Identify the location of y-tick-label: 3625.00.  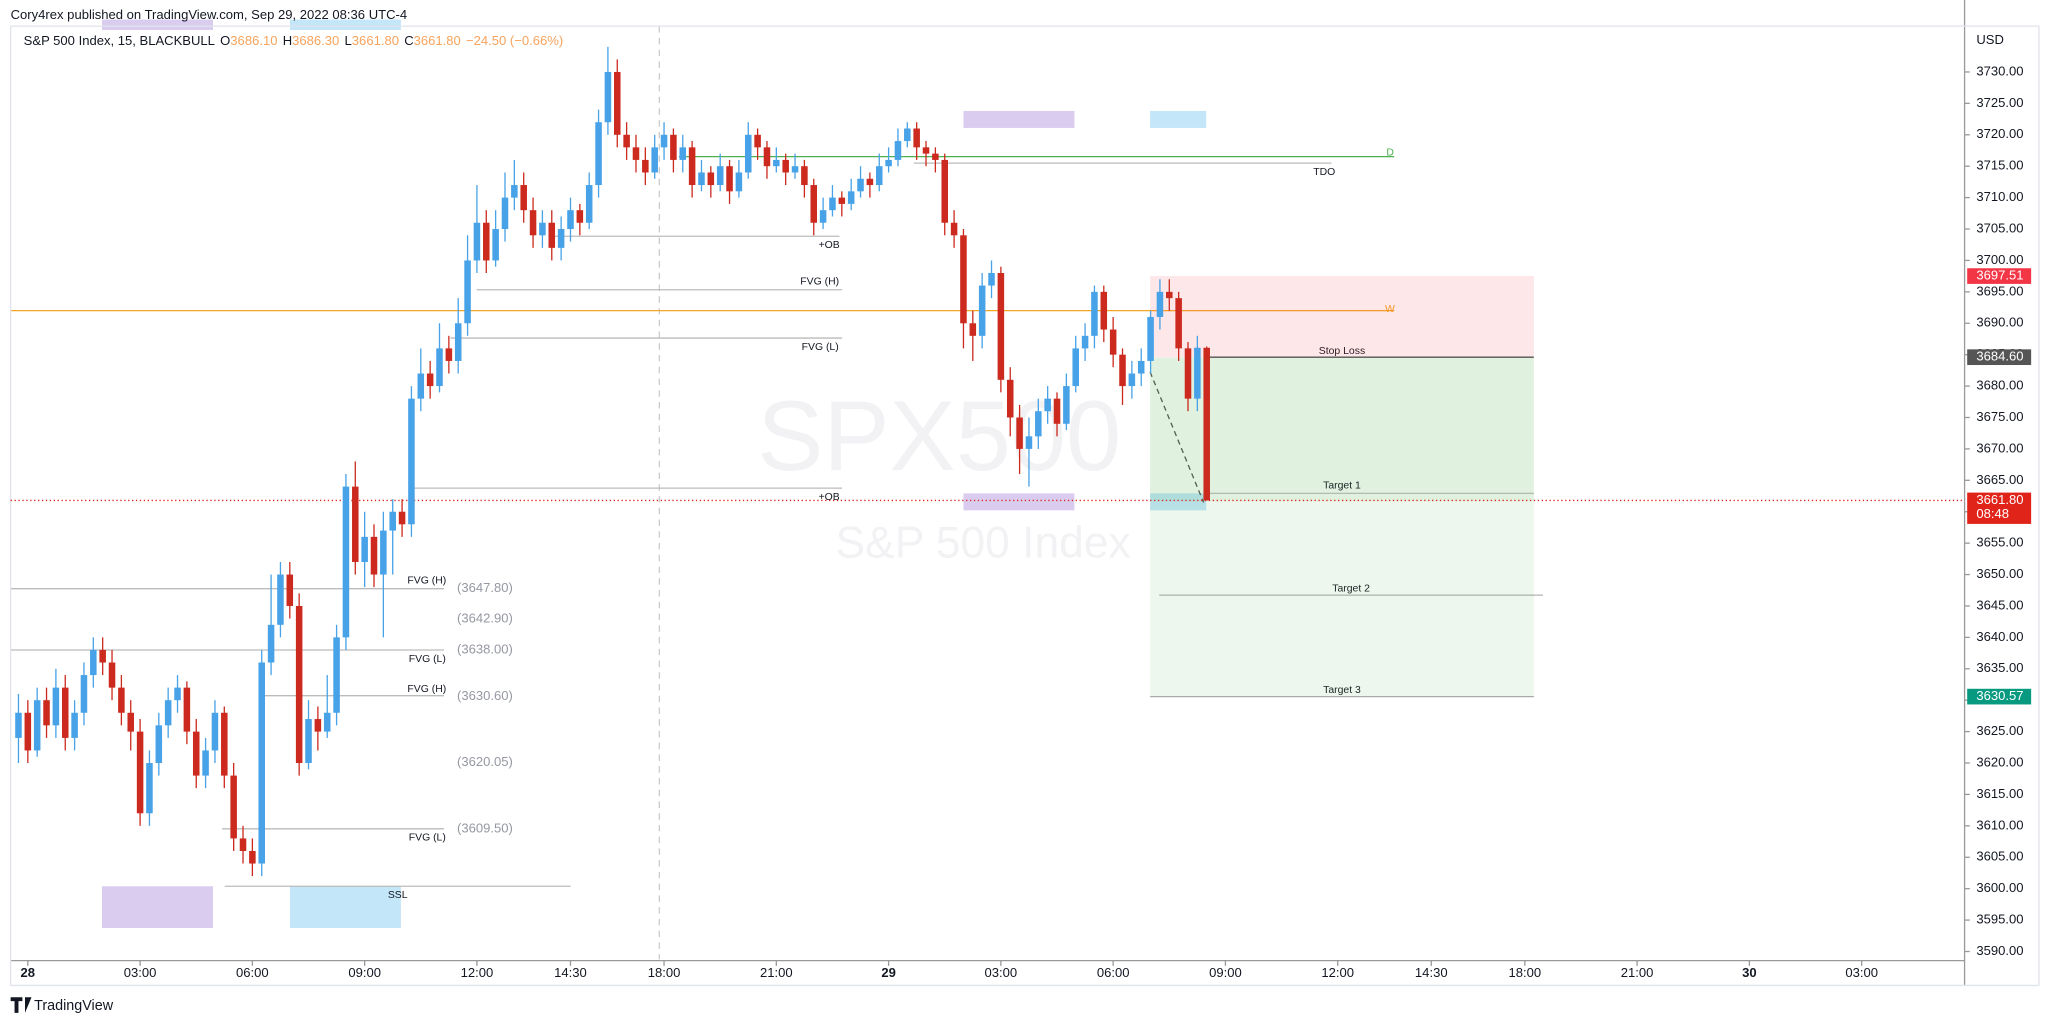
(1999, 730).